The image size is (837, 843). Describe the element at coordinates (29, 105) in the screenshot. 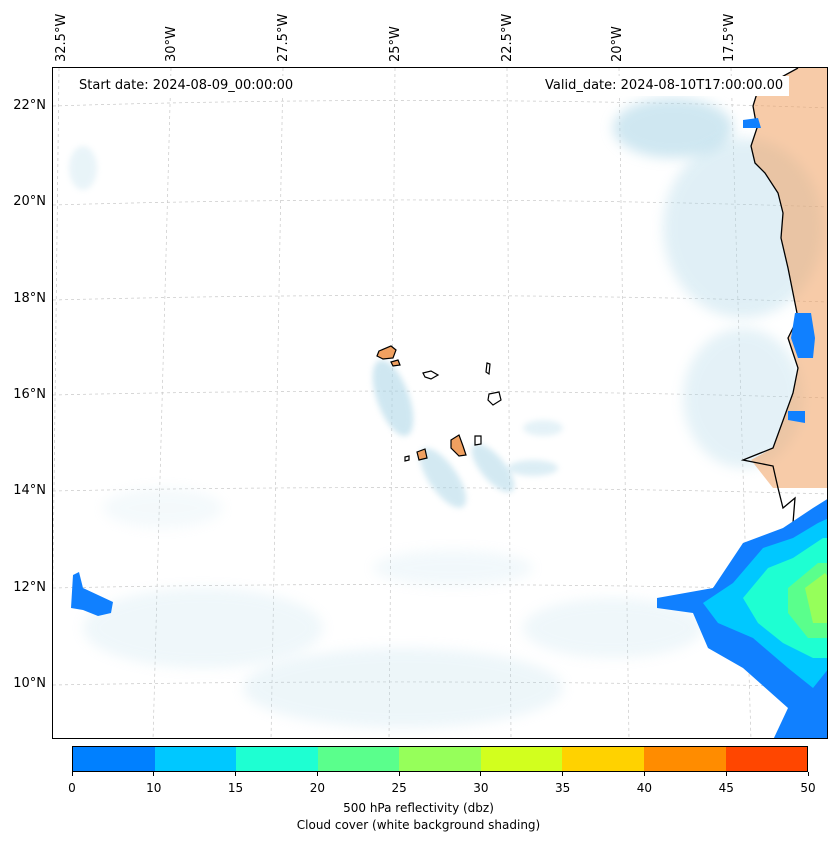

I see `lat-label-22n: 22°N` at that location.